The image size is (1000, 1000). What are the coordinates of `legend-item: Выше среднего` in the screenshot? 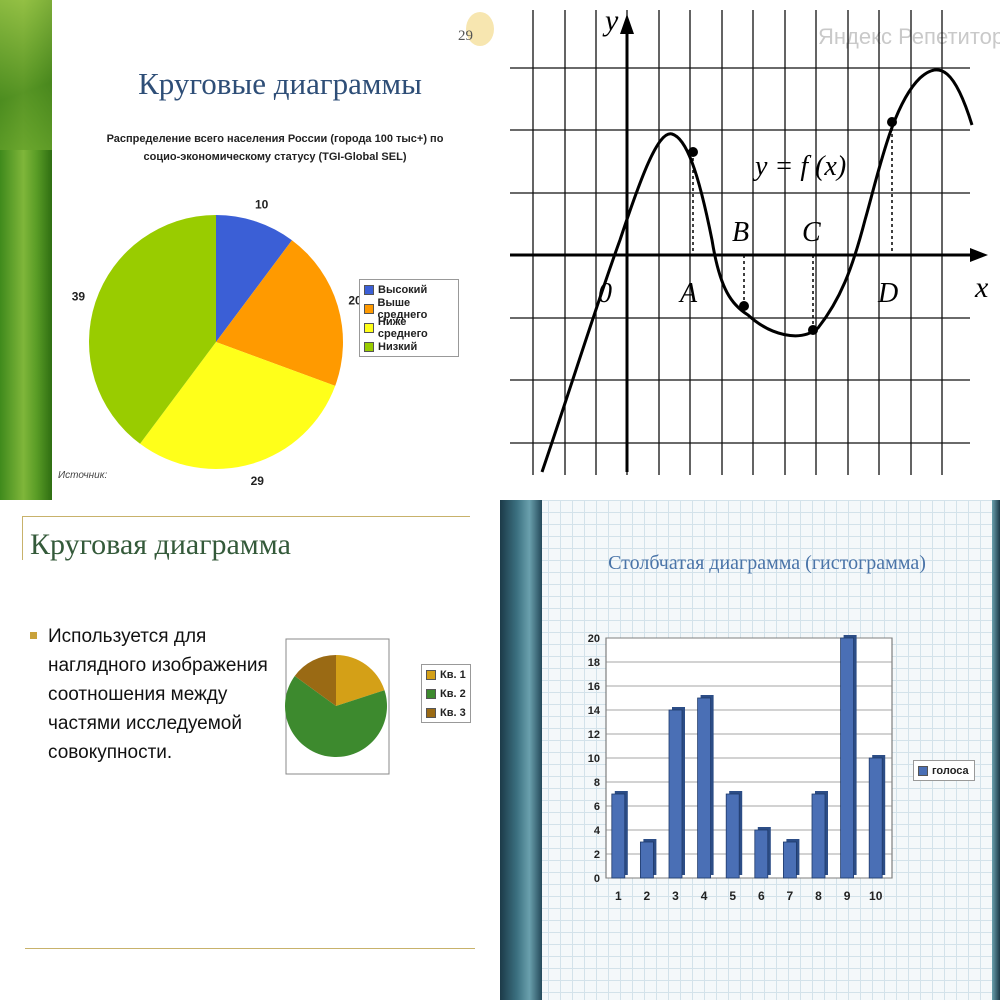 It's located at (409, 308).